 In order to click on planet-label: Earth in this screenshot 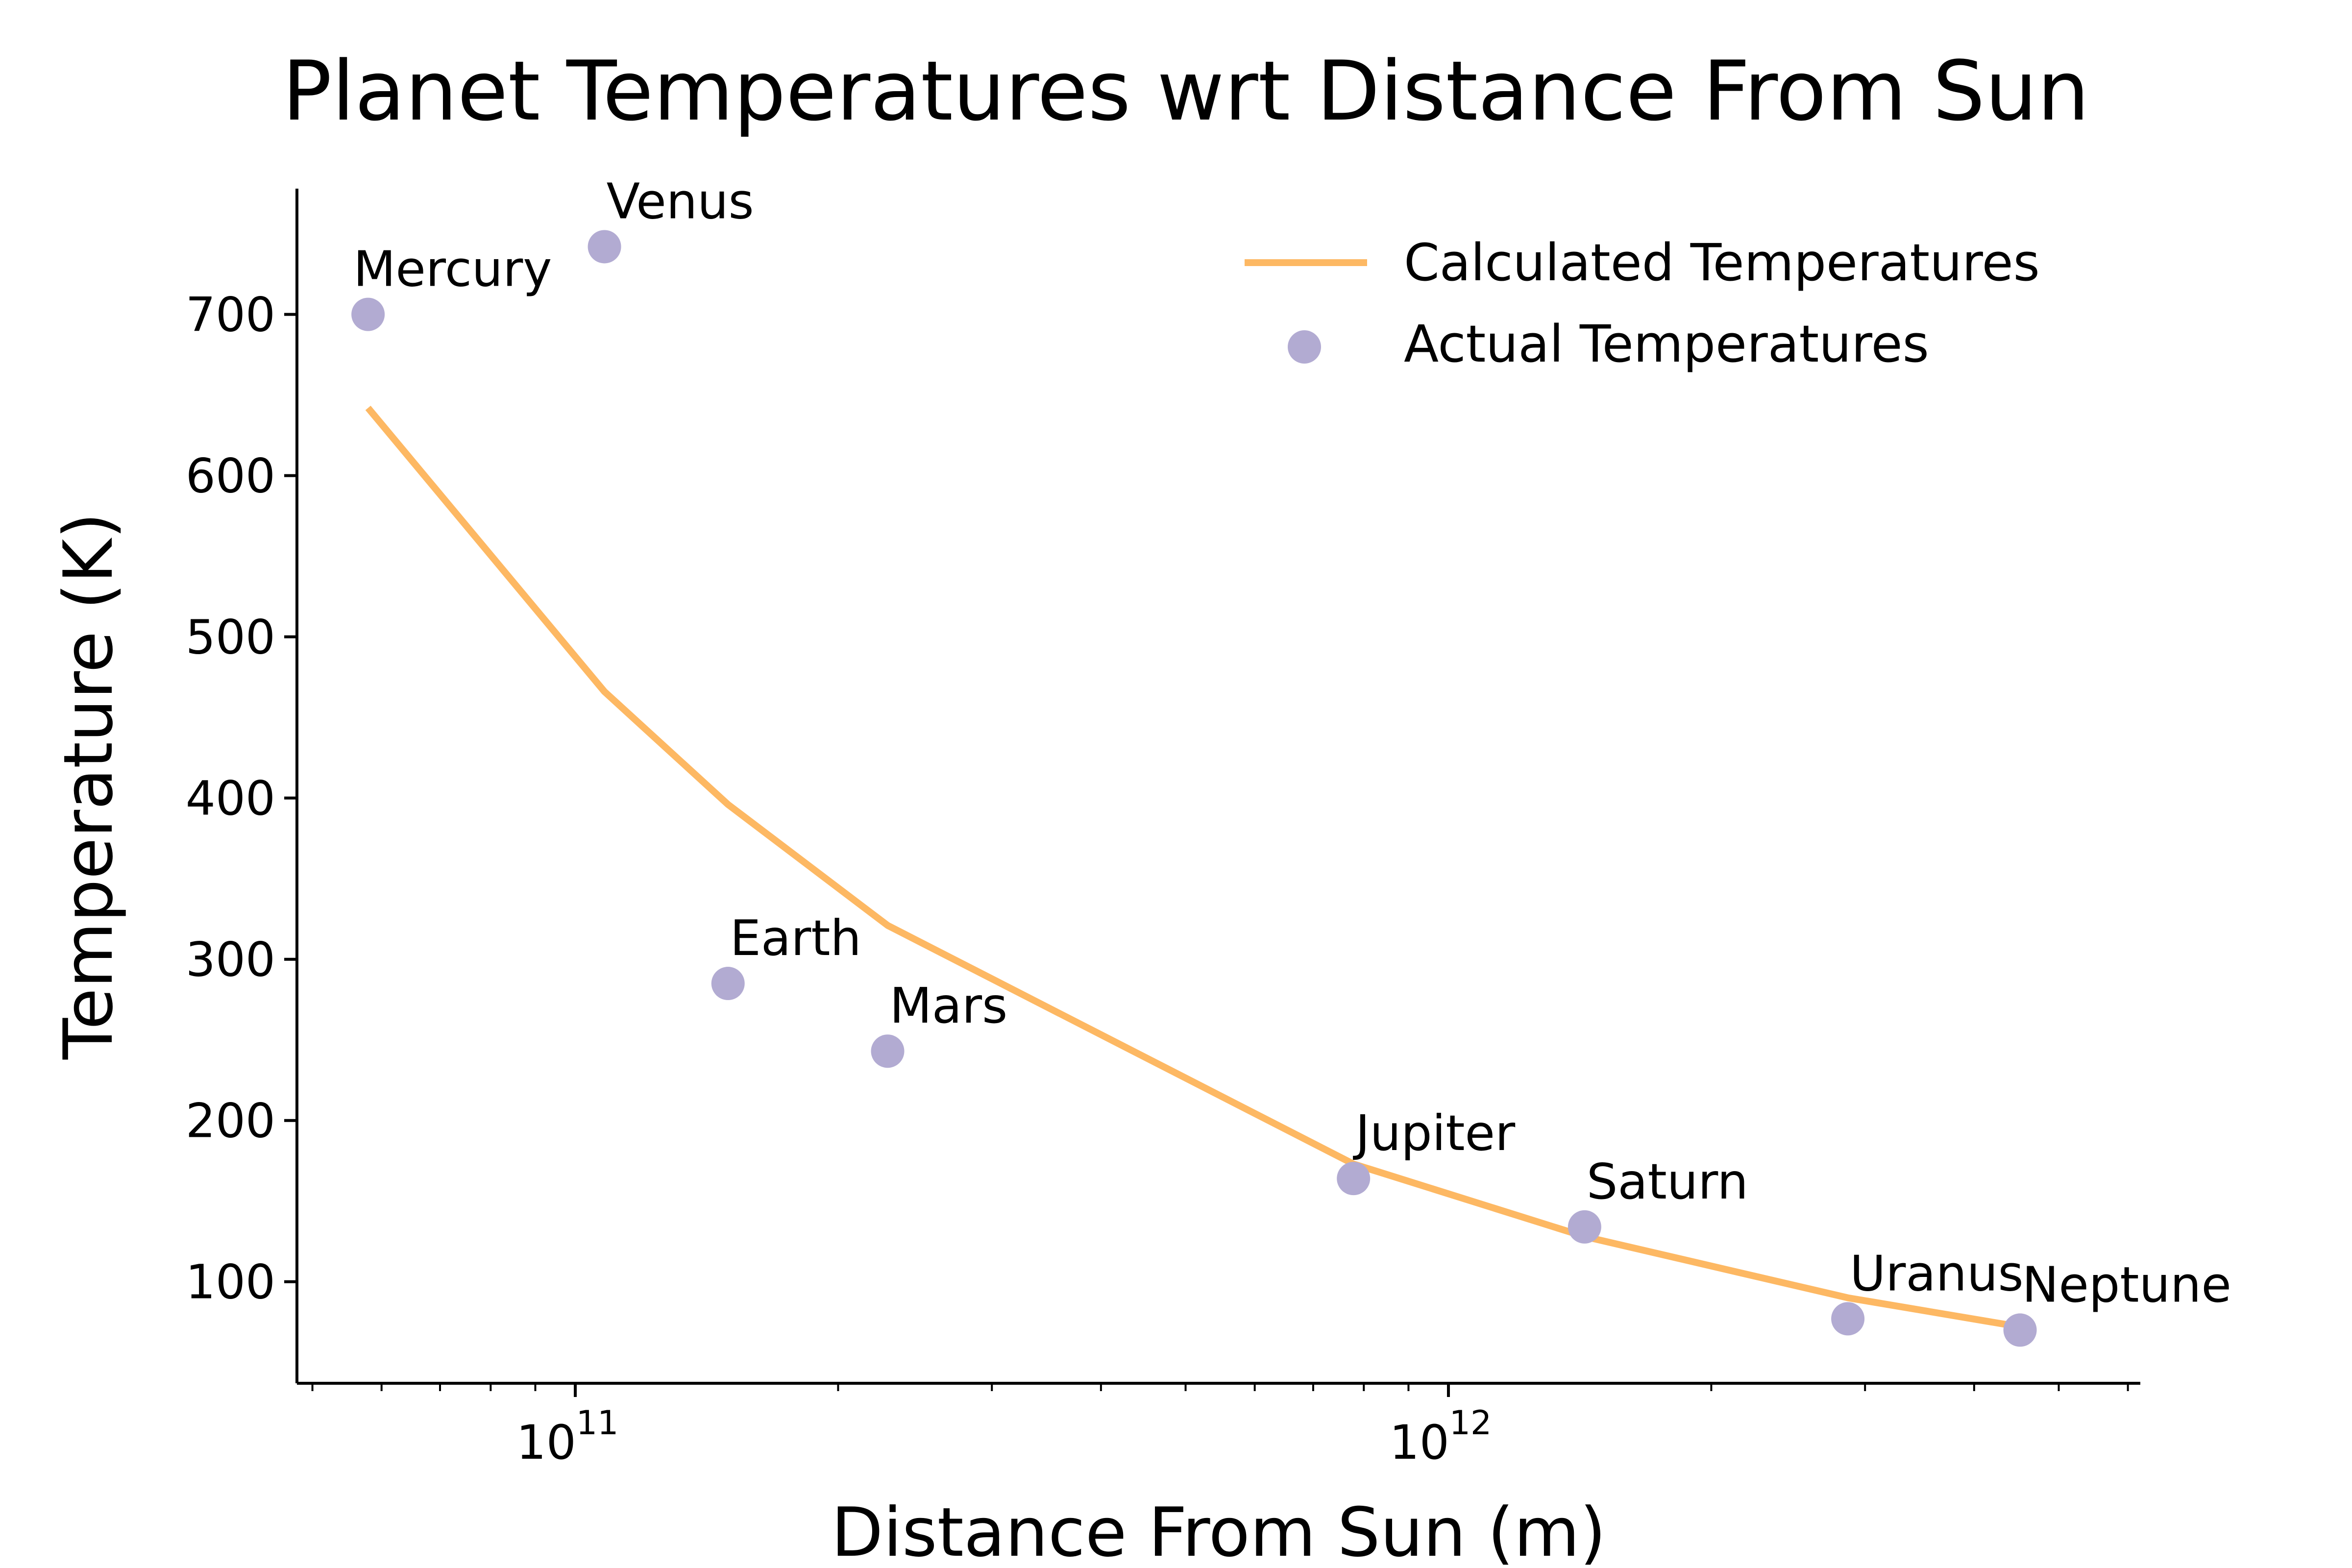, I will do `click(795, 938)`.